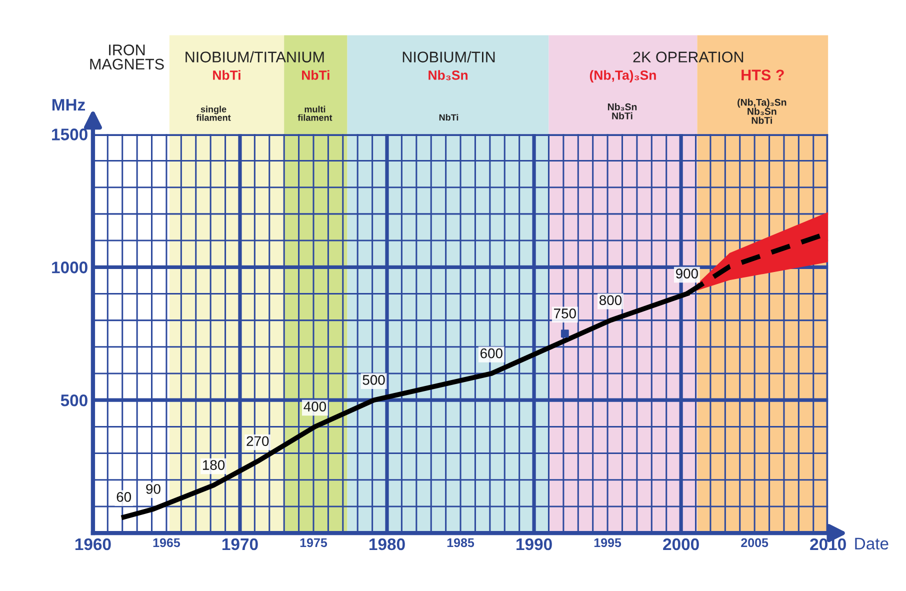 Image resolution: width=906 pixels, height=591 pixels. Describe the element at coordinates (688, 57) in the screenshot. I see `text: 2K OPERATION` at that location.